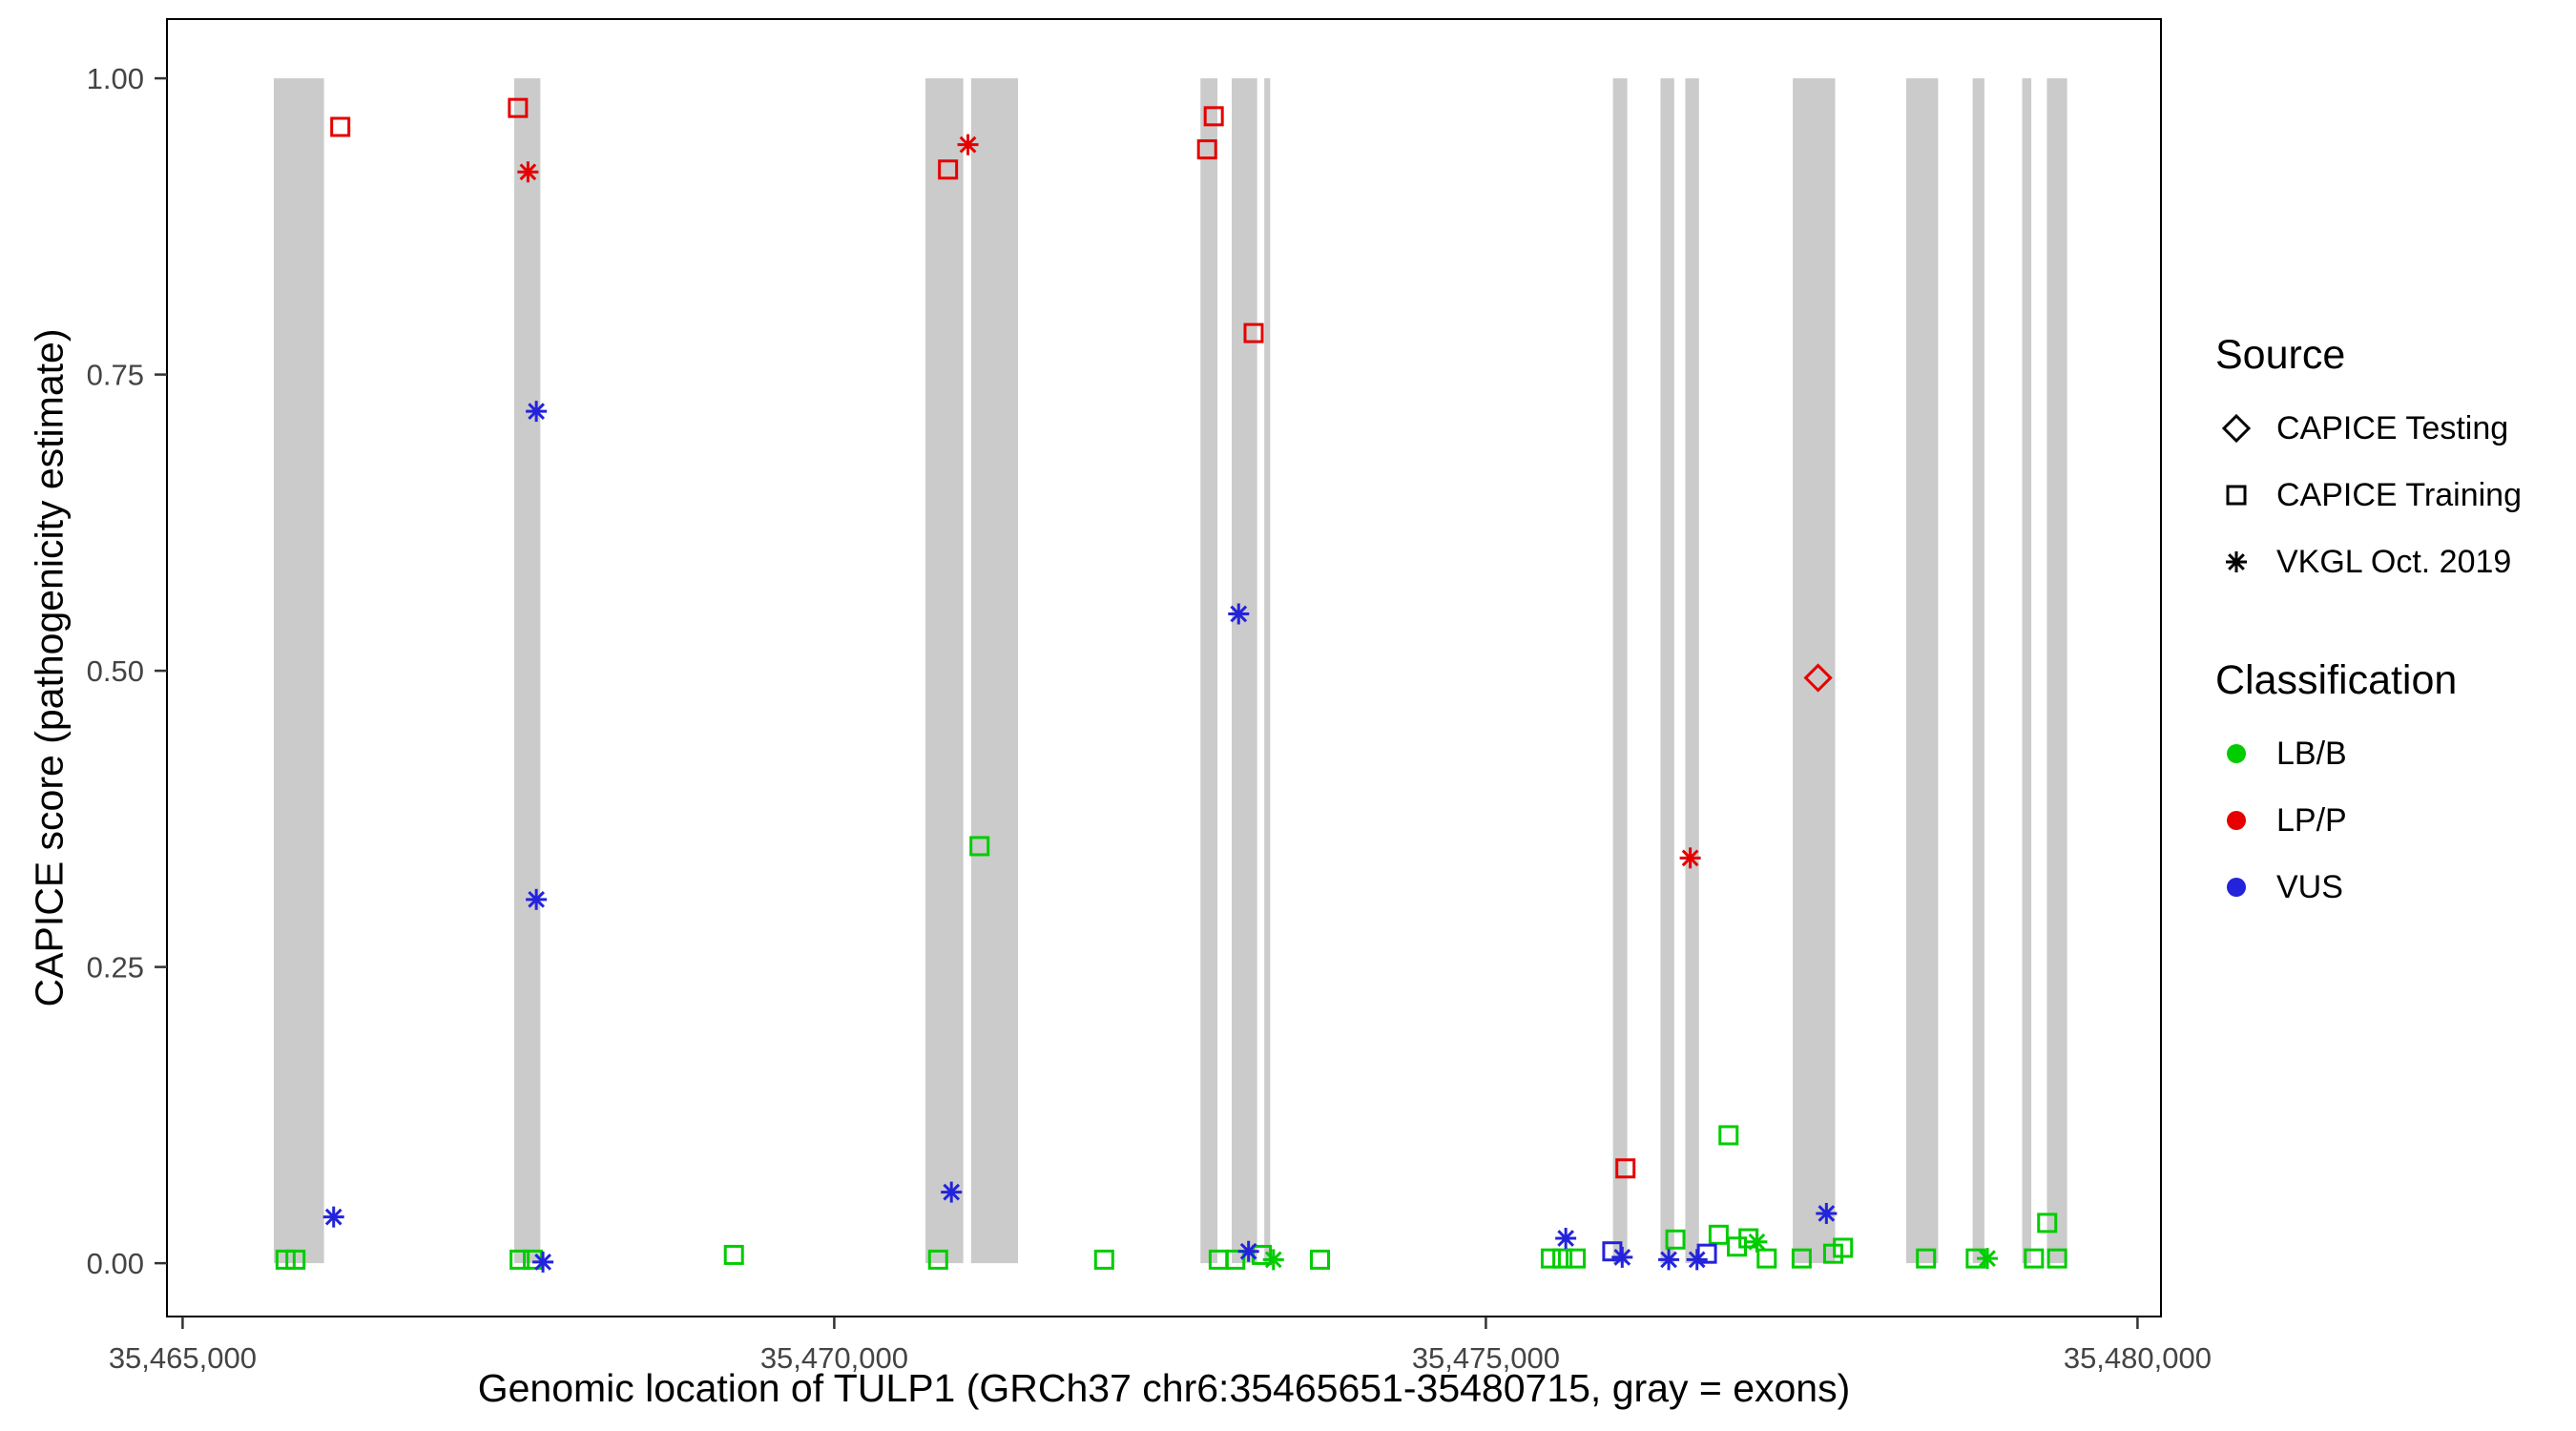 The height and width of the screenshot is (1431, 2576). Describe the element at coordinates (2311, 753) in the screenshot. I see `legend-item-label: LB/B` at that location.